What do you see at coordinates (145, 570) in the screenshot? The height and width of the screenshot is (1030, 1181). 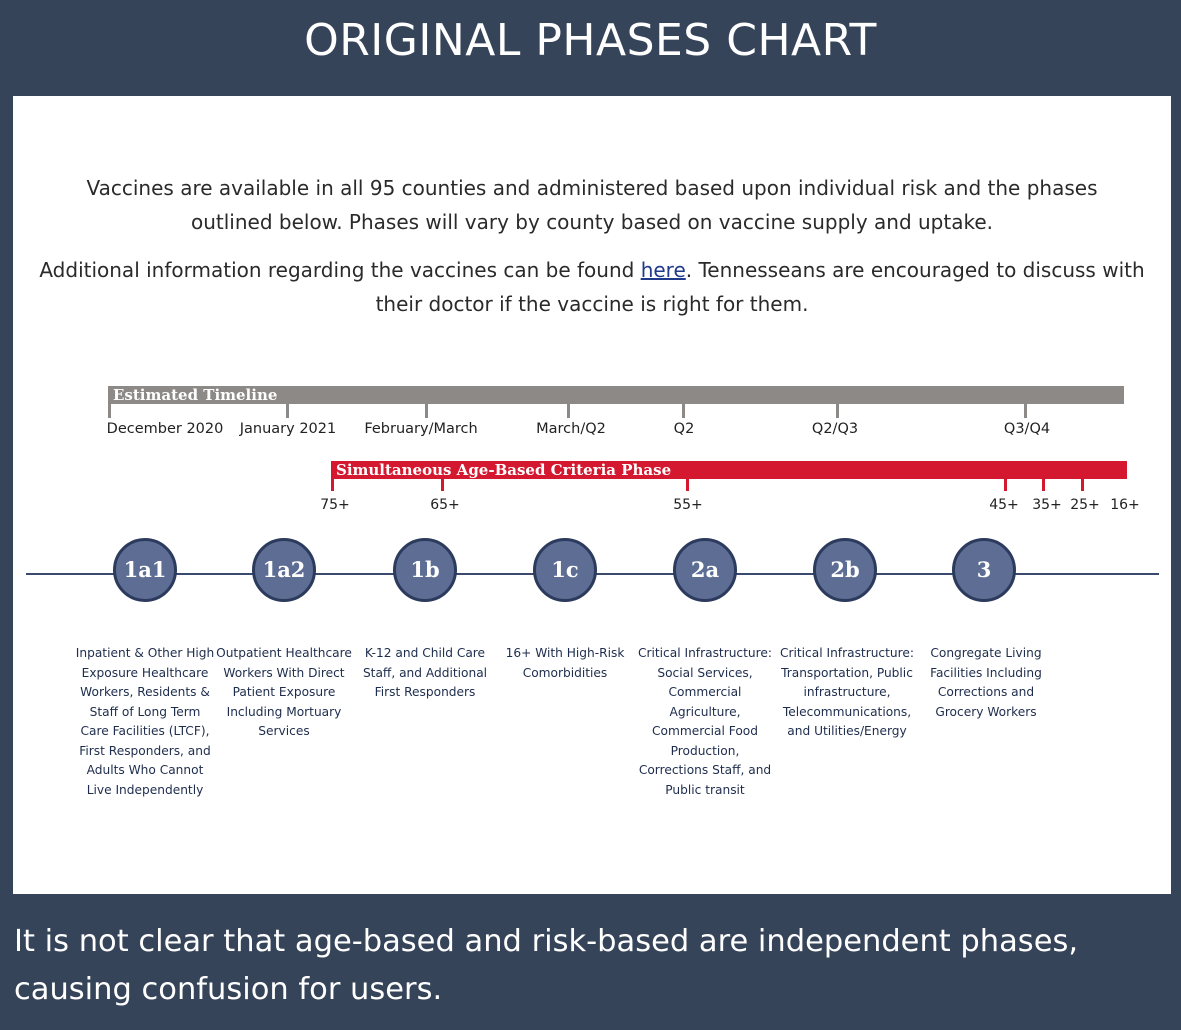 I see `phase-node-1a1: 1a1` at bounding box center [145, 570].